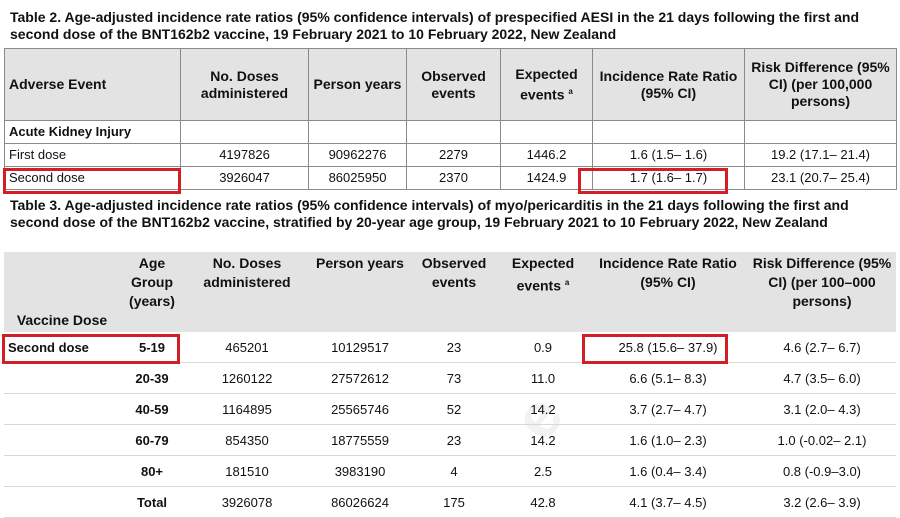 The height and width of the screenshot is (518, 900). Describe the element at coordinates (360, 409) in the screenshot. I see `cell-person-years: 25565746` at that location.